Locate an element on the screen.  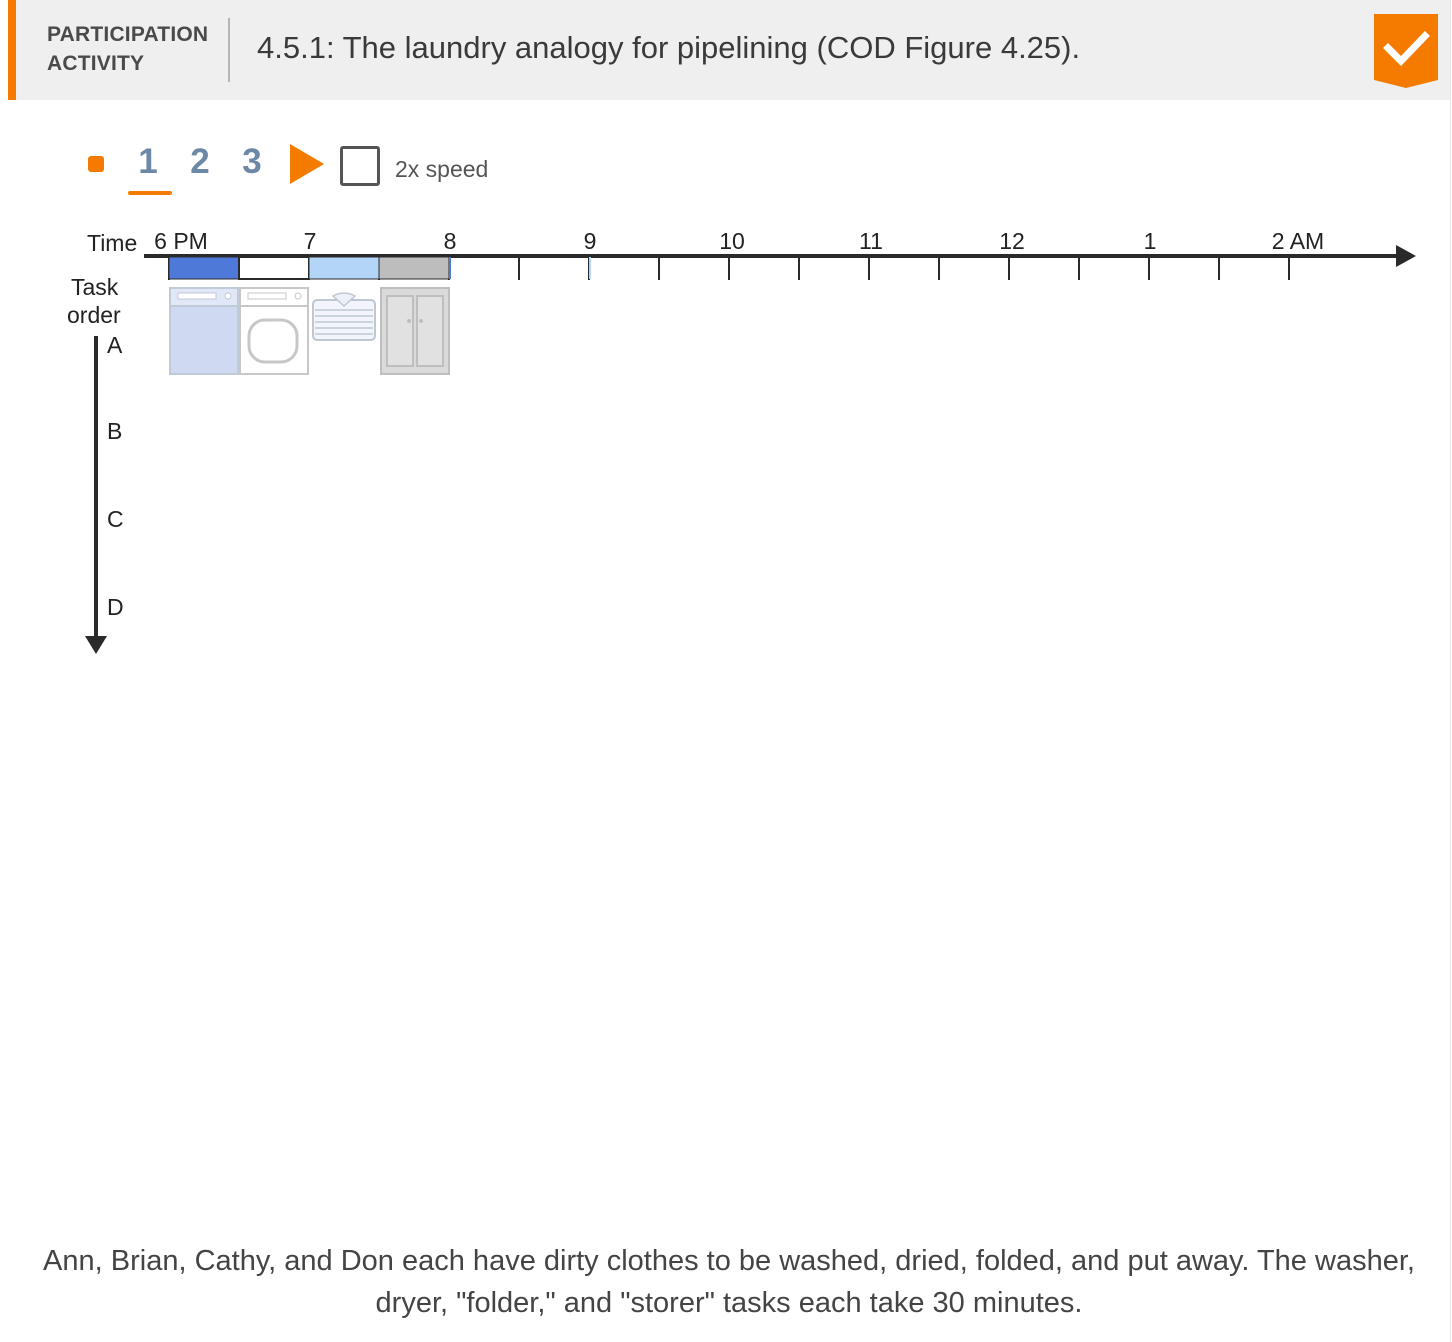
fold-stage-bar is located at coordinates (344, 268).